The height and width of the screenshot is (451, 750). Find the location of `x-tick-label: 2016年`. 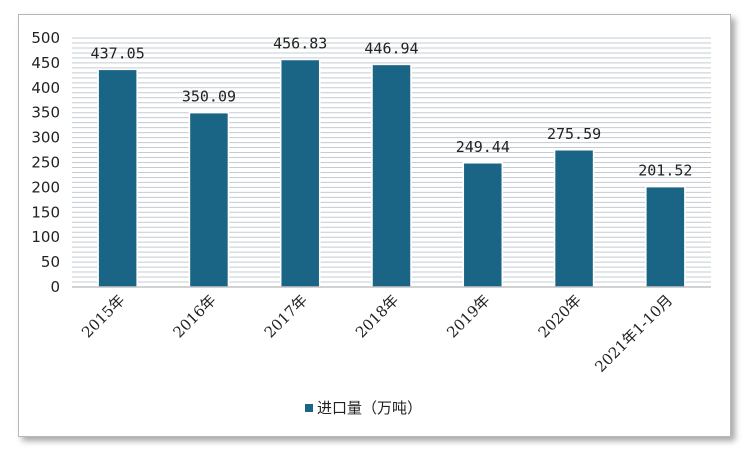

x-tick-label: 2016年 is located at coordinates (194, 316).